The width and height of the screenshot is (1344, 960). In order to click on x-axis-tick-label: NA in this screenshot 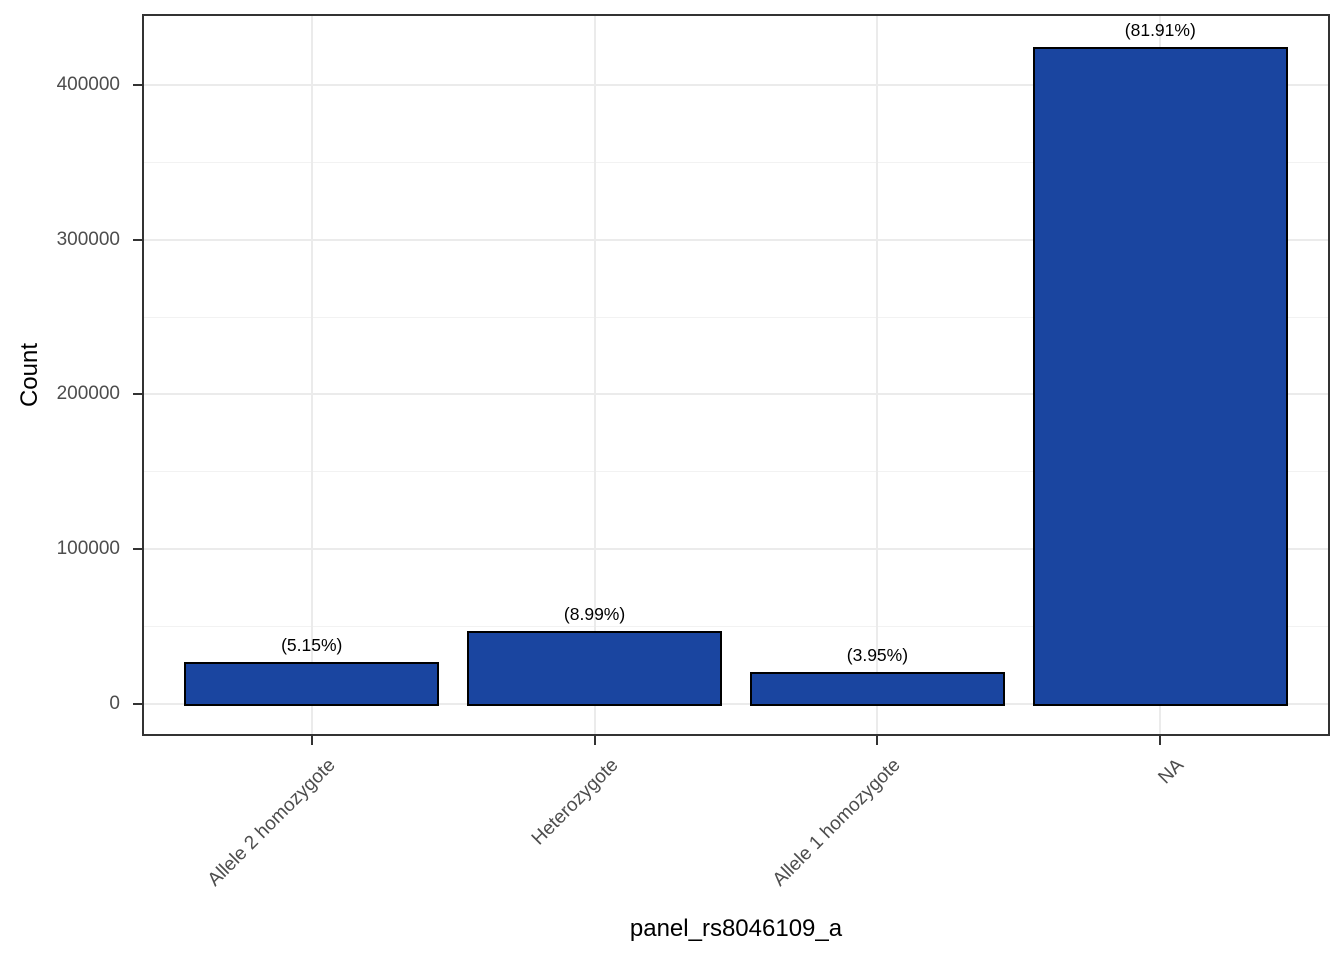, I will do `click(1171, 771)`.